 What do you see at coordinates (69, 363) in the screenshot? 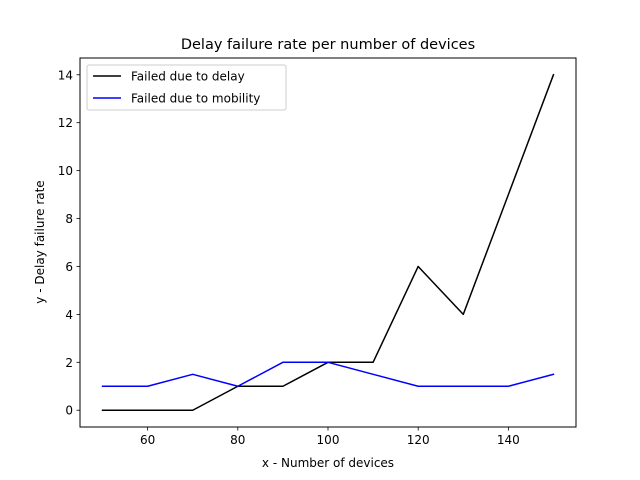
I see `y-tick-label: 2` at bounding box center [69, 363].